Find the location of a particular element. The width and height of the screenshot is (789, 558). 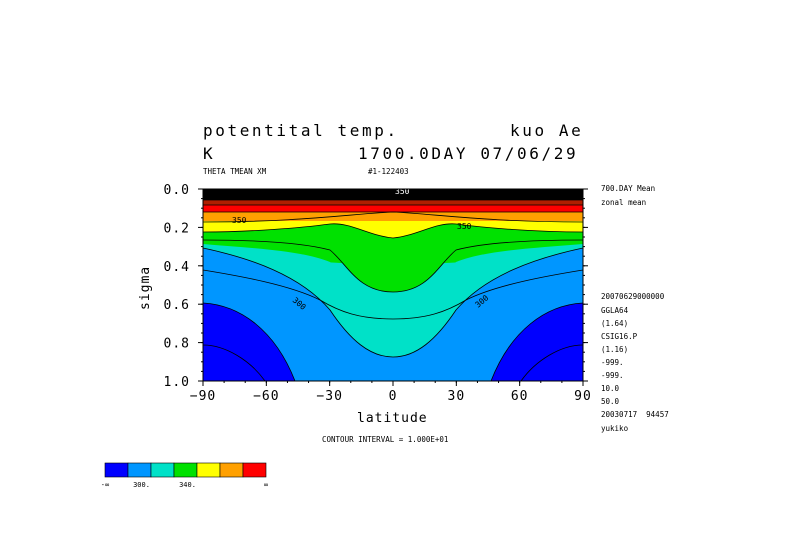

meta-line: 20070629000000 is located at coordinates (633, 296).